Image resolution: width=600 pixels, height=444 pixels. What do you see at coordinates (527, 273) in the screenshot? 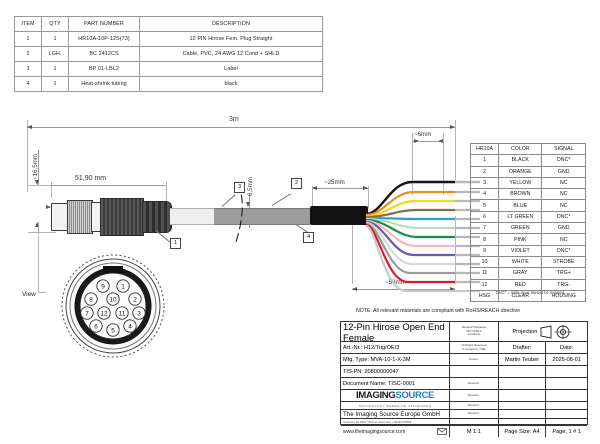
I see `table-row: 11 GRAY TRG+` at bounding box center [527, 273].